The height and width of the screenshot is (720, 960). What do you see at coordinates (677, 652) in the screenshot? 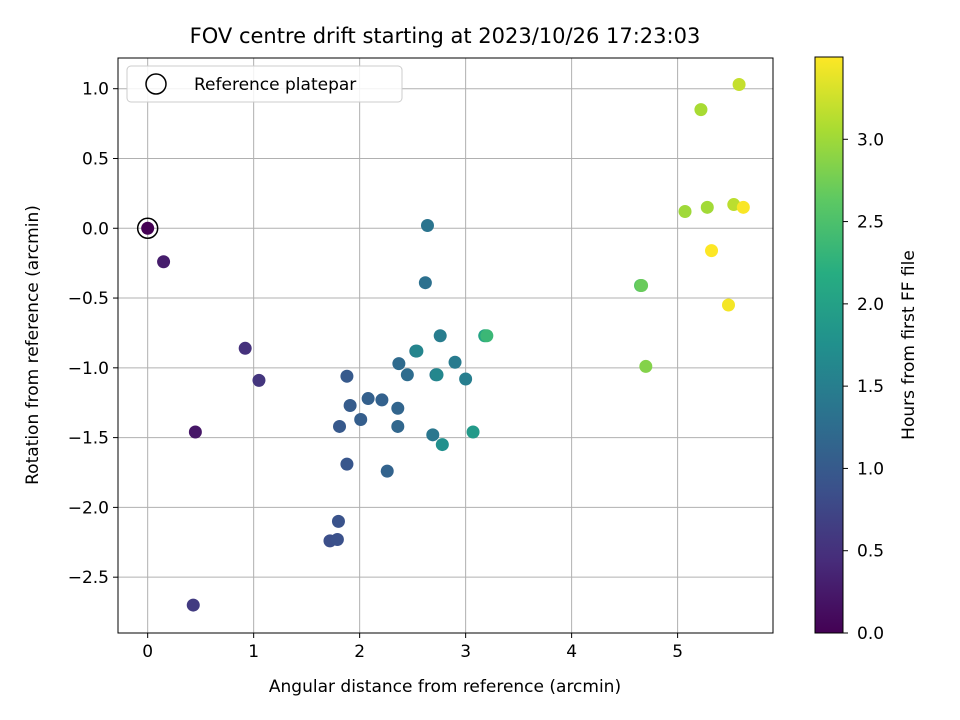
I see `x-tick-label: 5` at bounding box center [677, 652].